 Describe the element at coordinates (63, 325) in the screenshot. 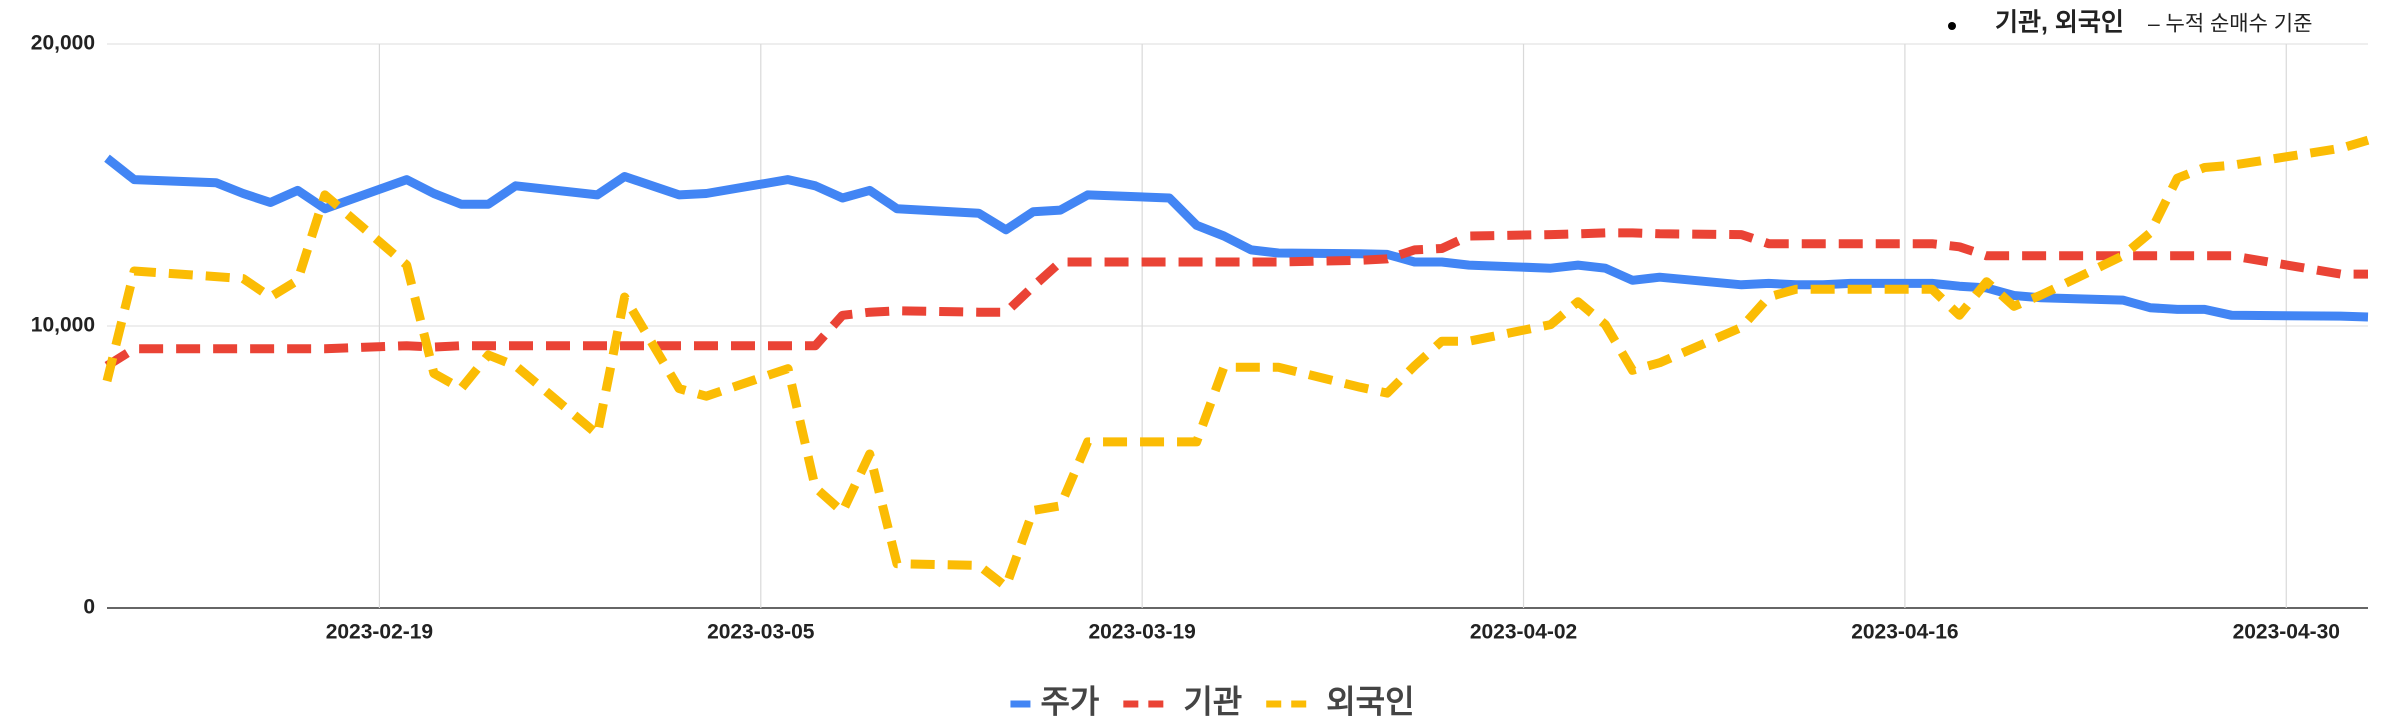

I see `y-tick-label: 10,000` at that location.